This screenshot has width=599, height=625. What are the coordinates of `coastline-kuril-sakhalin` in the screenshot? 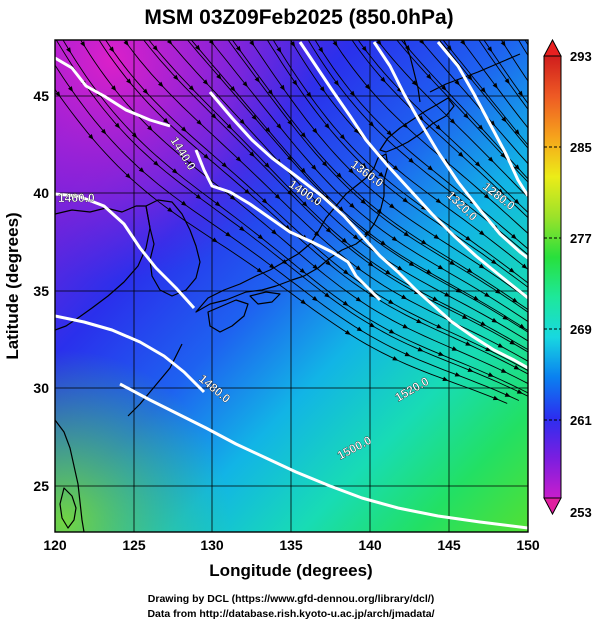 It's located at (462, 71).